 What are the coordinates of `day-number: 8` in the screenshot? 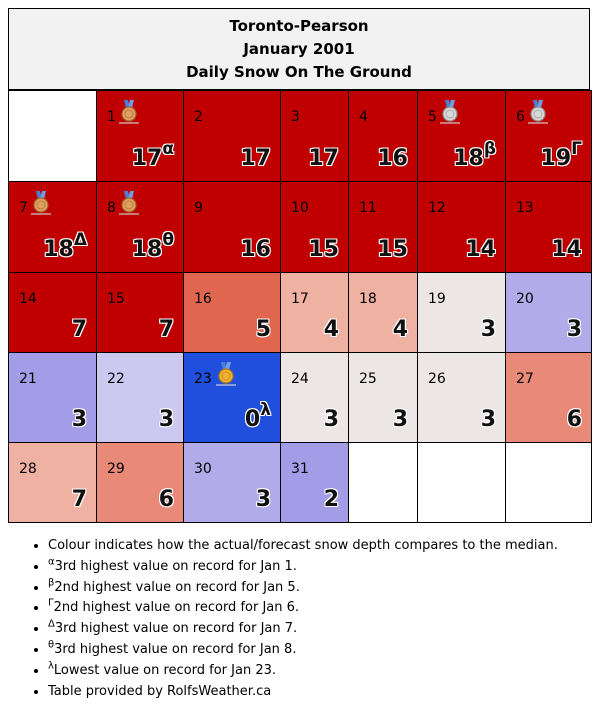 It's located at (111, 208).